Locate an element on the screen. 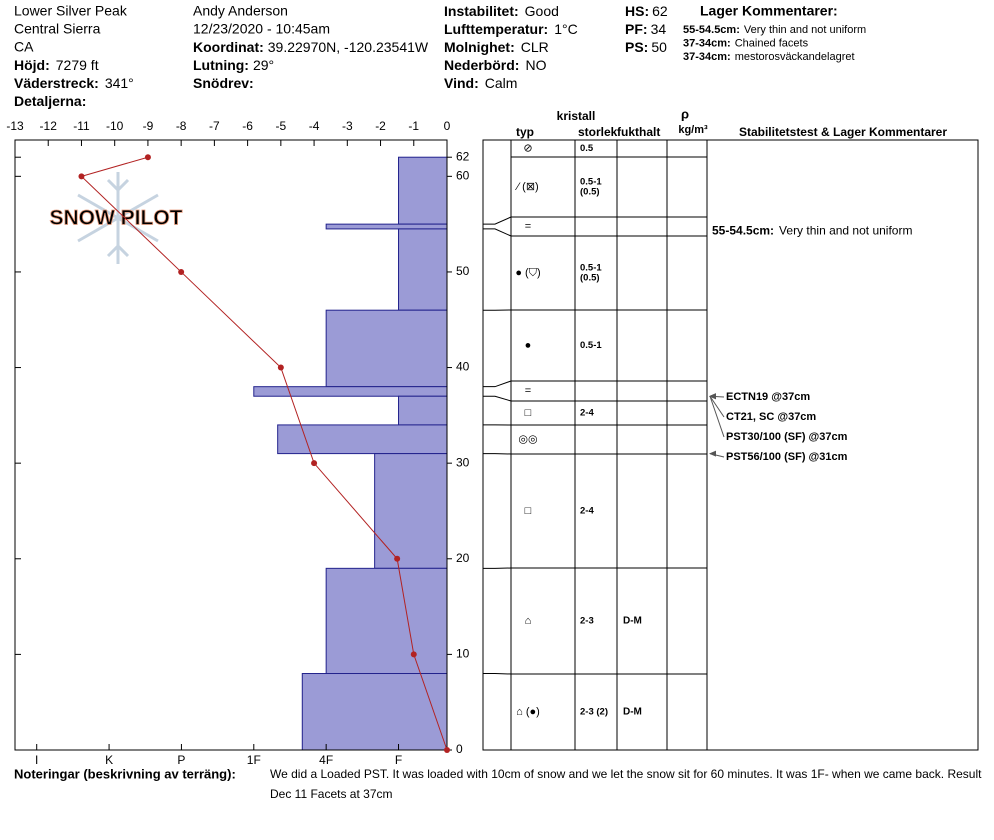 This screenshot has height=840, width=994. table-header: Stabilitetstest & Lager Kommentarer is located at coordinates (843, 132).